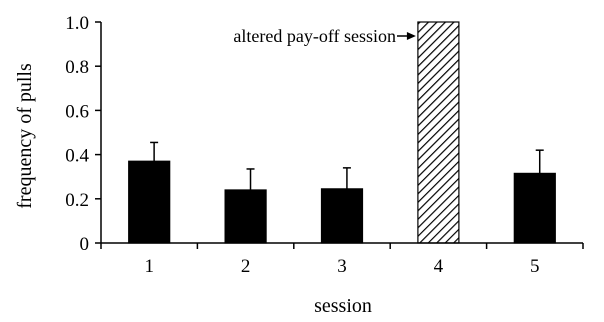  I want to click on y-tick-label: 0.2, so click(77, 200).